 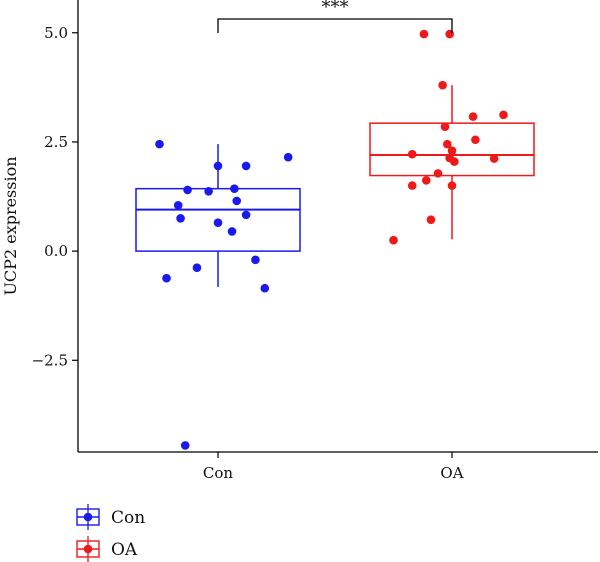 What do you see at coordinates (335, 25) in the screenshot?
I see `bracket-line` at bounding box center [335, 25].